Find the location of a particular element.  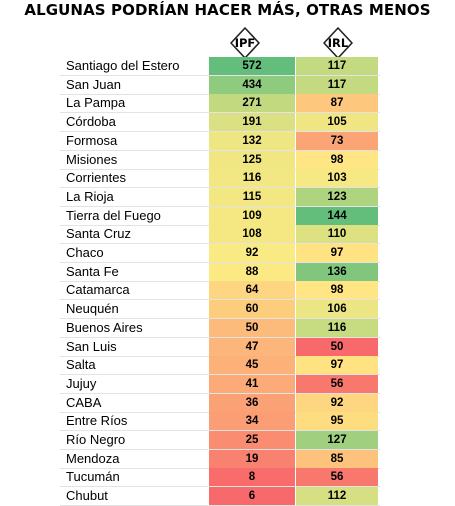

irl-value-cell: 136 is located at coordinates (337, 271).